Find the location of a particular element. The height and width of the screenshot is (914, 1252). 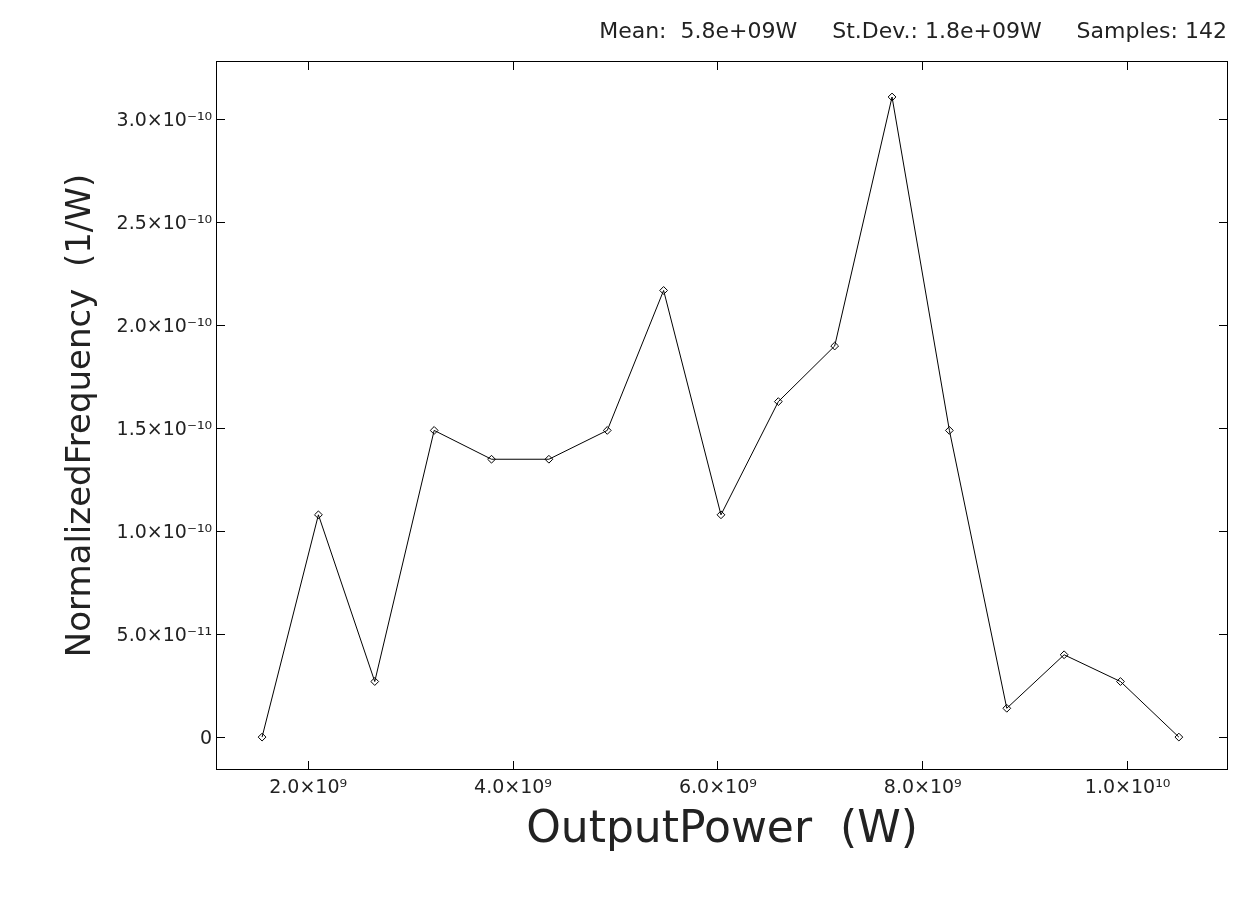

x-axis-title: OutputPower (W) is located at coordinates (722, 827).